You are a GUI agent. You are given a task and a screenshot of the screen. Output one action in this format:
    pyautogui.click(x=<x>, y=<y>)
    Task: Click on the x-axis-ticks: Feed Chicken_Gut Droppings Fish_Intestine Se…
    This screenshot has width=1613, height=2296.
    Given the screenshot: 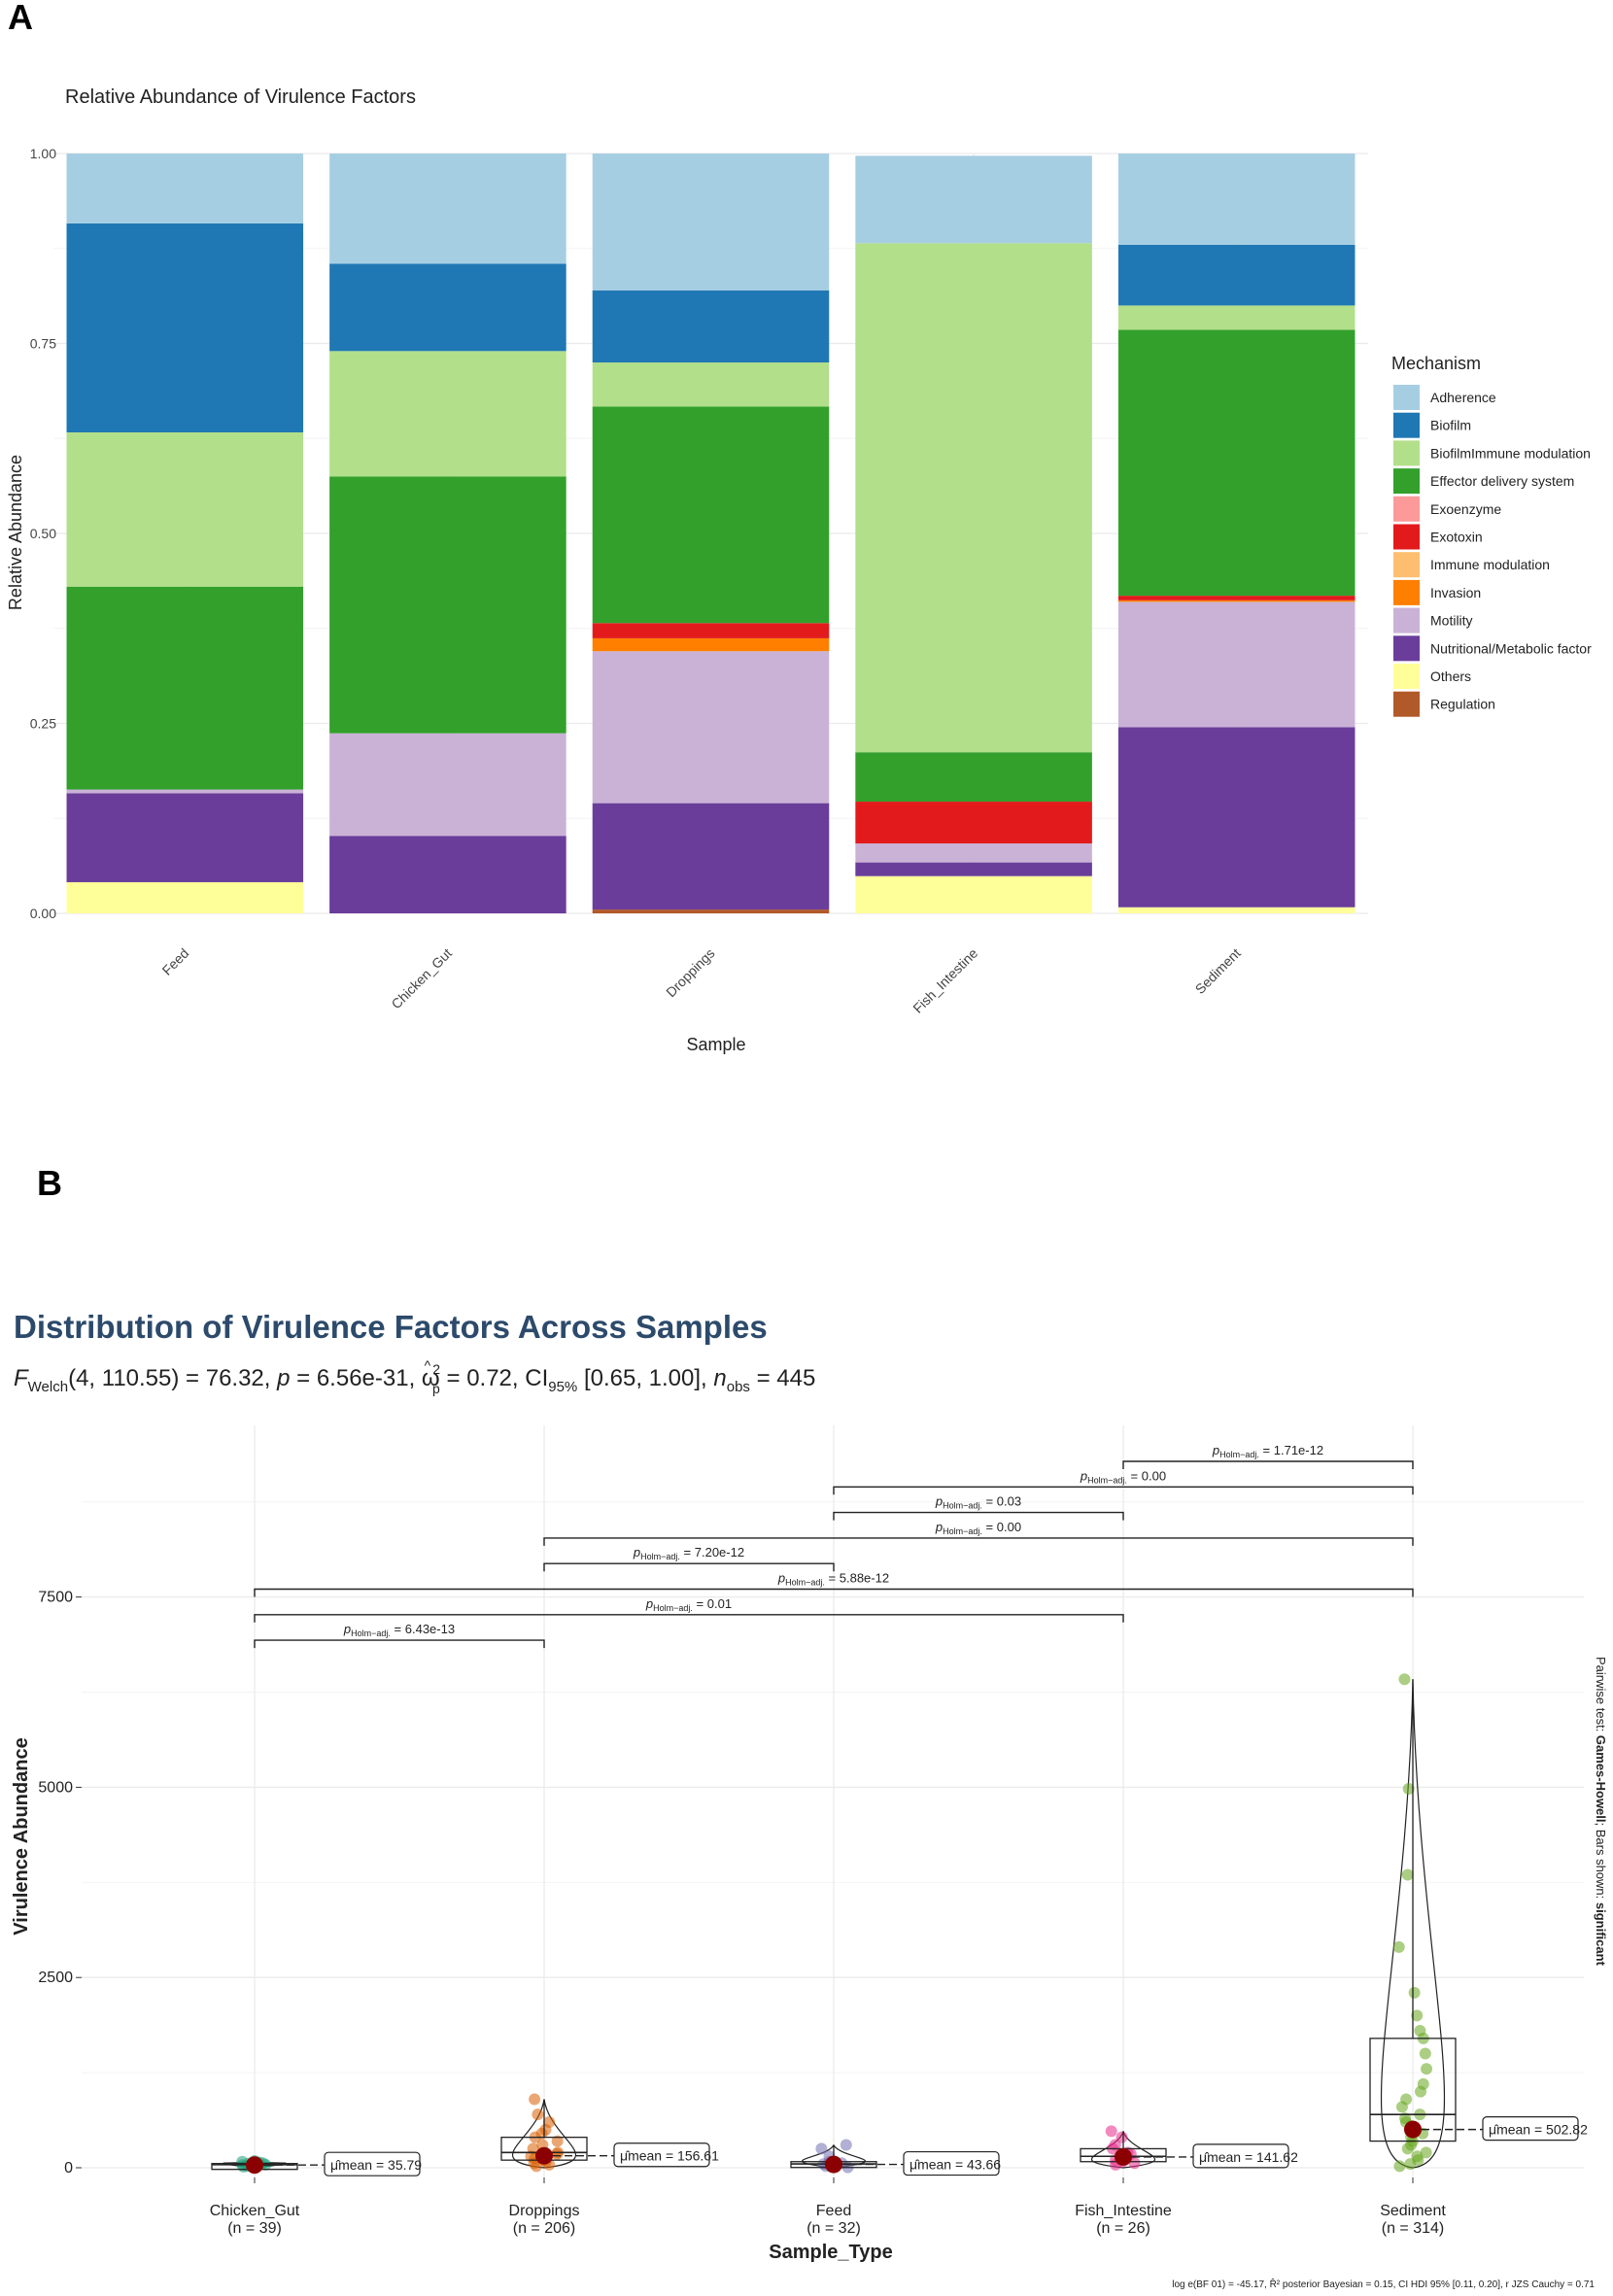 What is the action you would take?
    pyautogui.click(x=701, y=980)
    